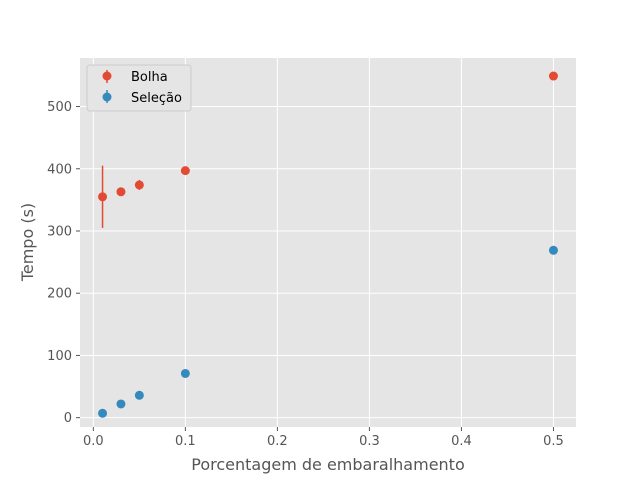  Describe the element at coordinates (68, 418) in the screenshot. I see `y-tick-label: 0` at that location.